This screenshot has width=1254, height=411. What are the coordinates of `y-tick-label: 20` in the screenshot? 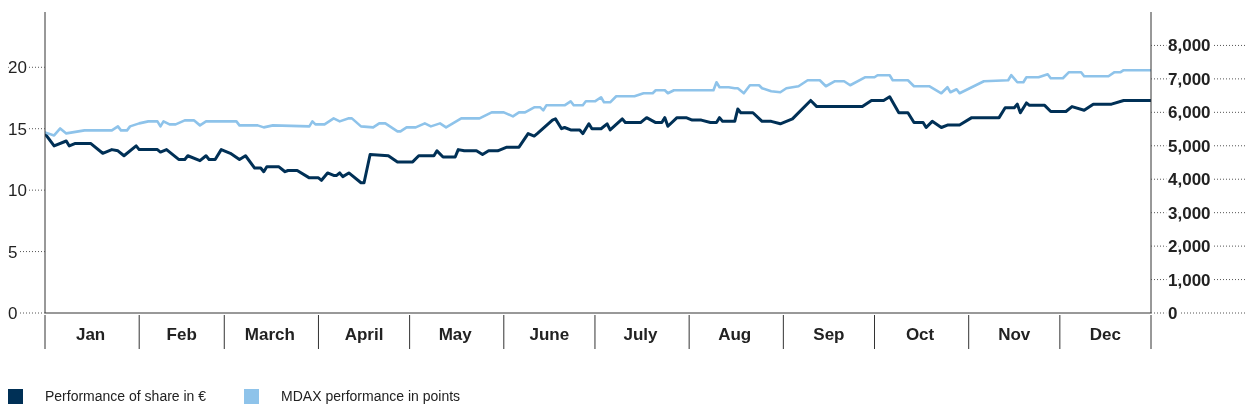 It's located at (17, 68).